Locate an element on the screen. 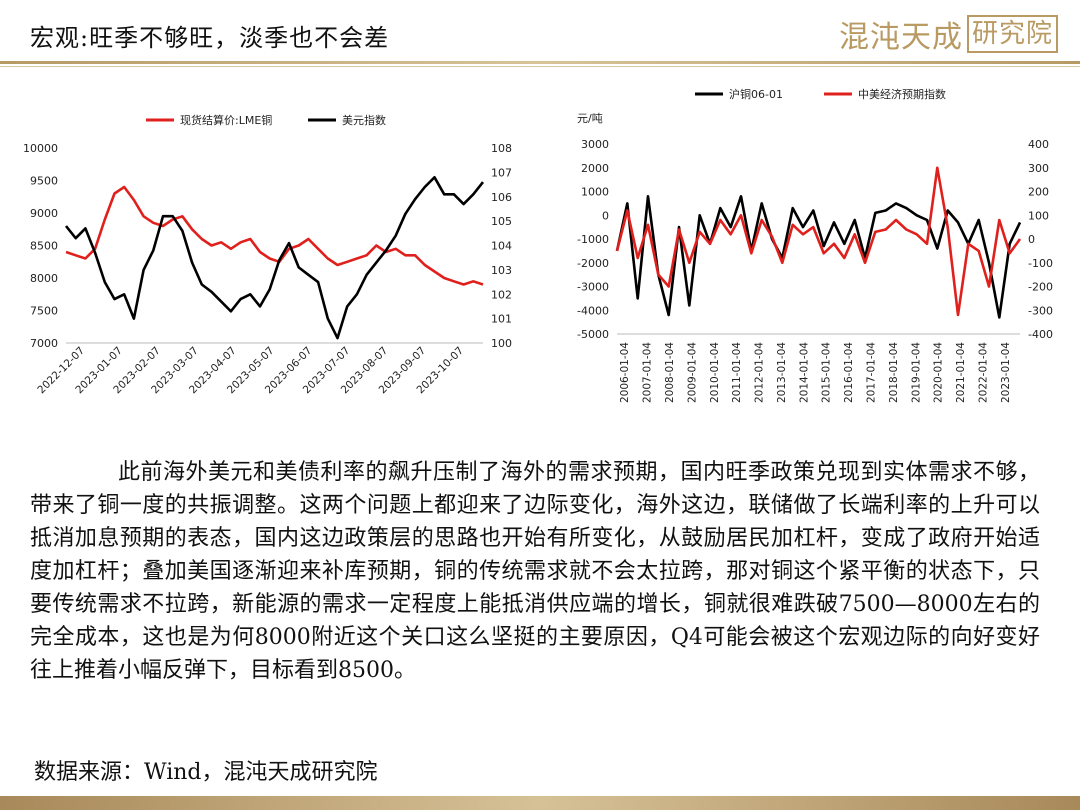 This screenshot has width=1080, height=810. y-tick-right-4: 0 is located at coordinates (1031, 239).